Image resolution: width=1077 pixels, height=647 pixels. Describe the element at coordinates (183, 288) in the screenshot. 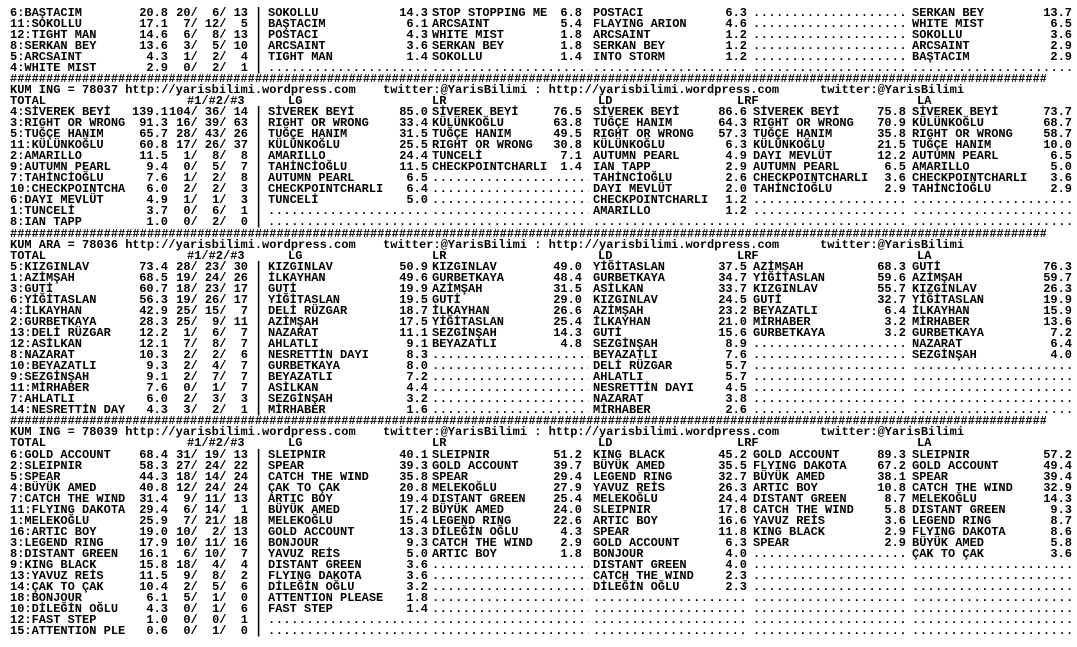

I see `place-count-1: 18` at that location.